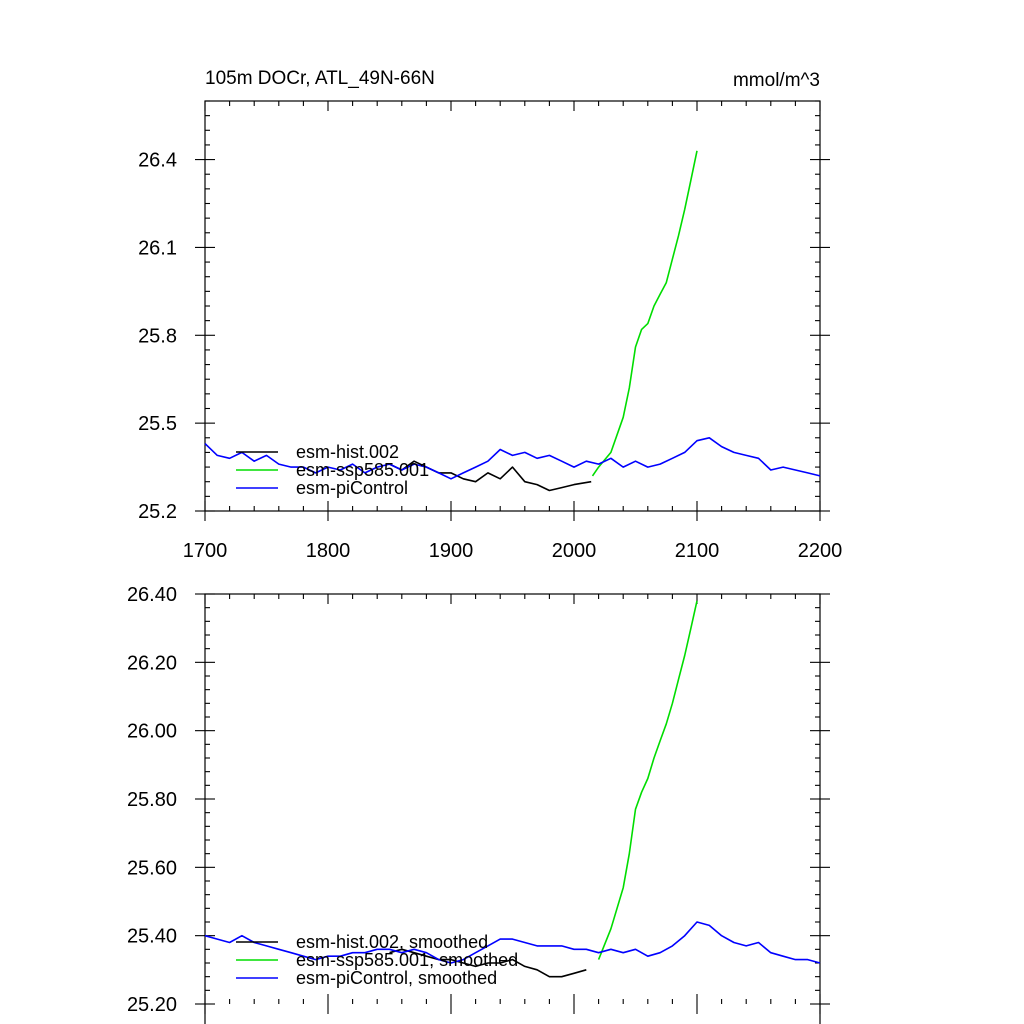  What do you see at coordinates (697, 551) in the screenshot?
I see `x-tick-label: 2100` at bounding box center [697, 551].